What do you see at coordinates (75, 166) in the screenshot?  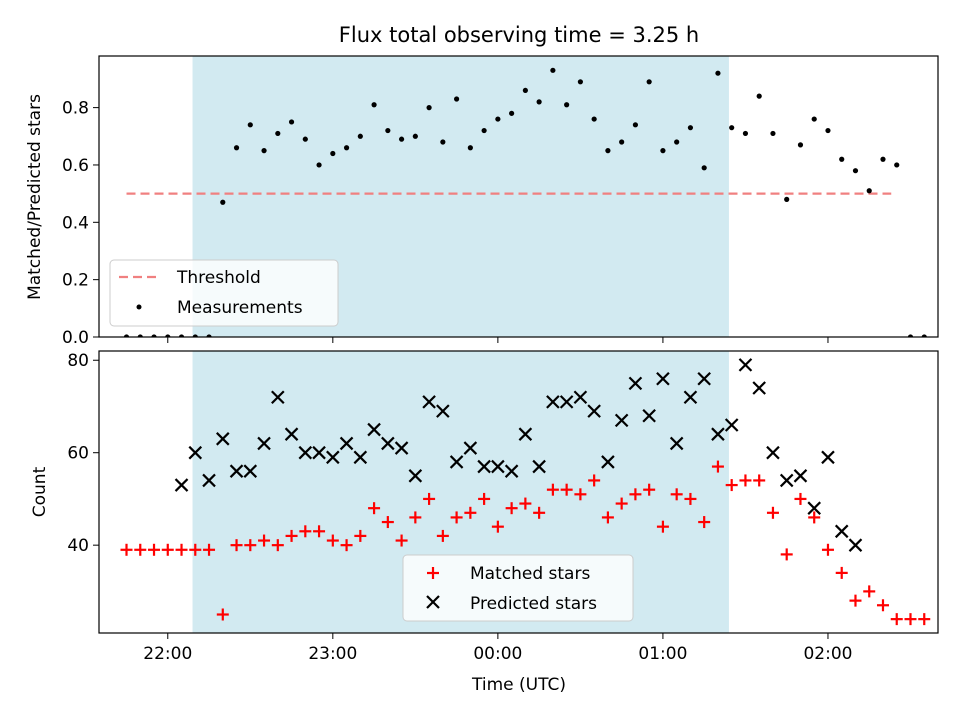 I see `top-y-tick-label: 0.6` at bounding box center [75, 166].